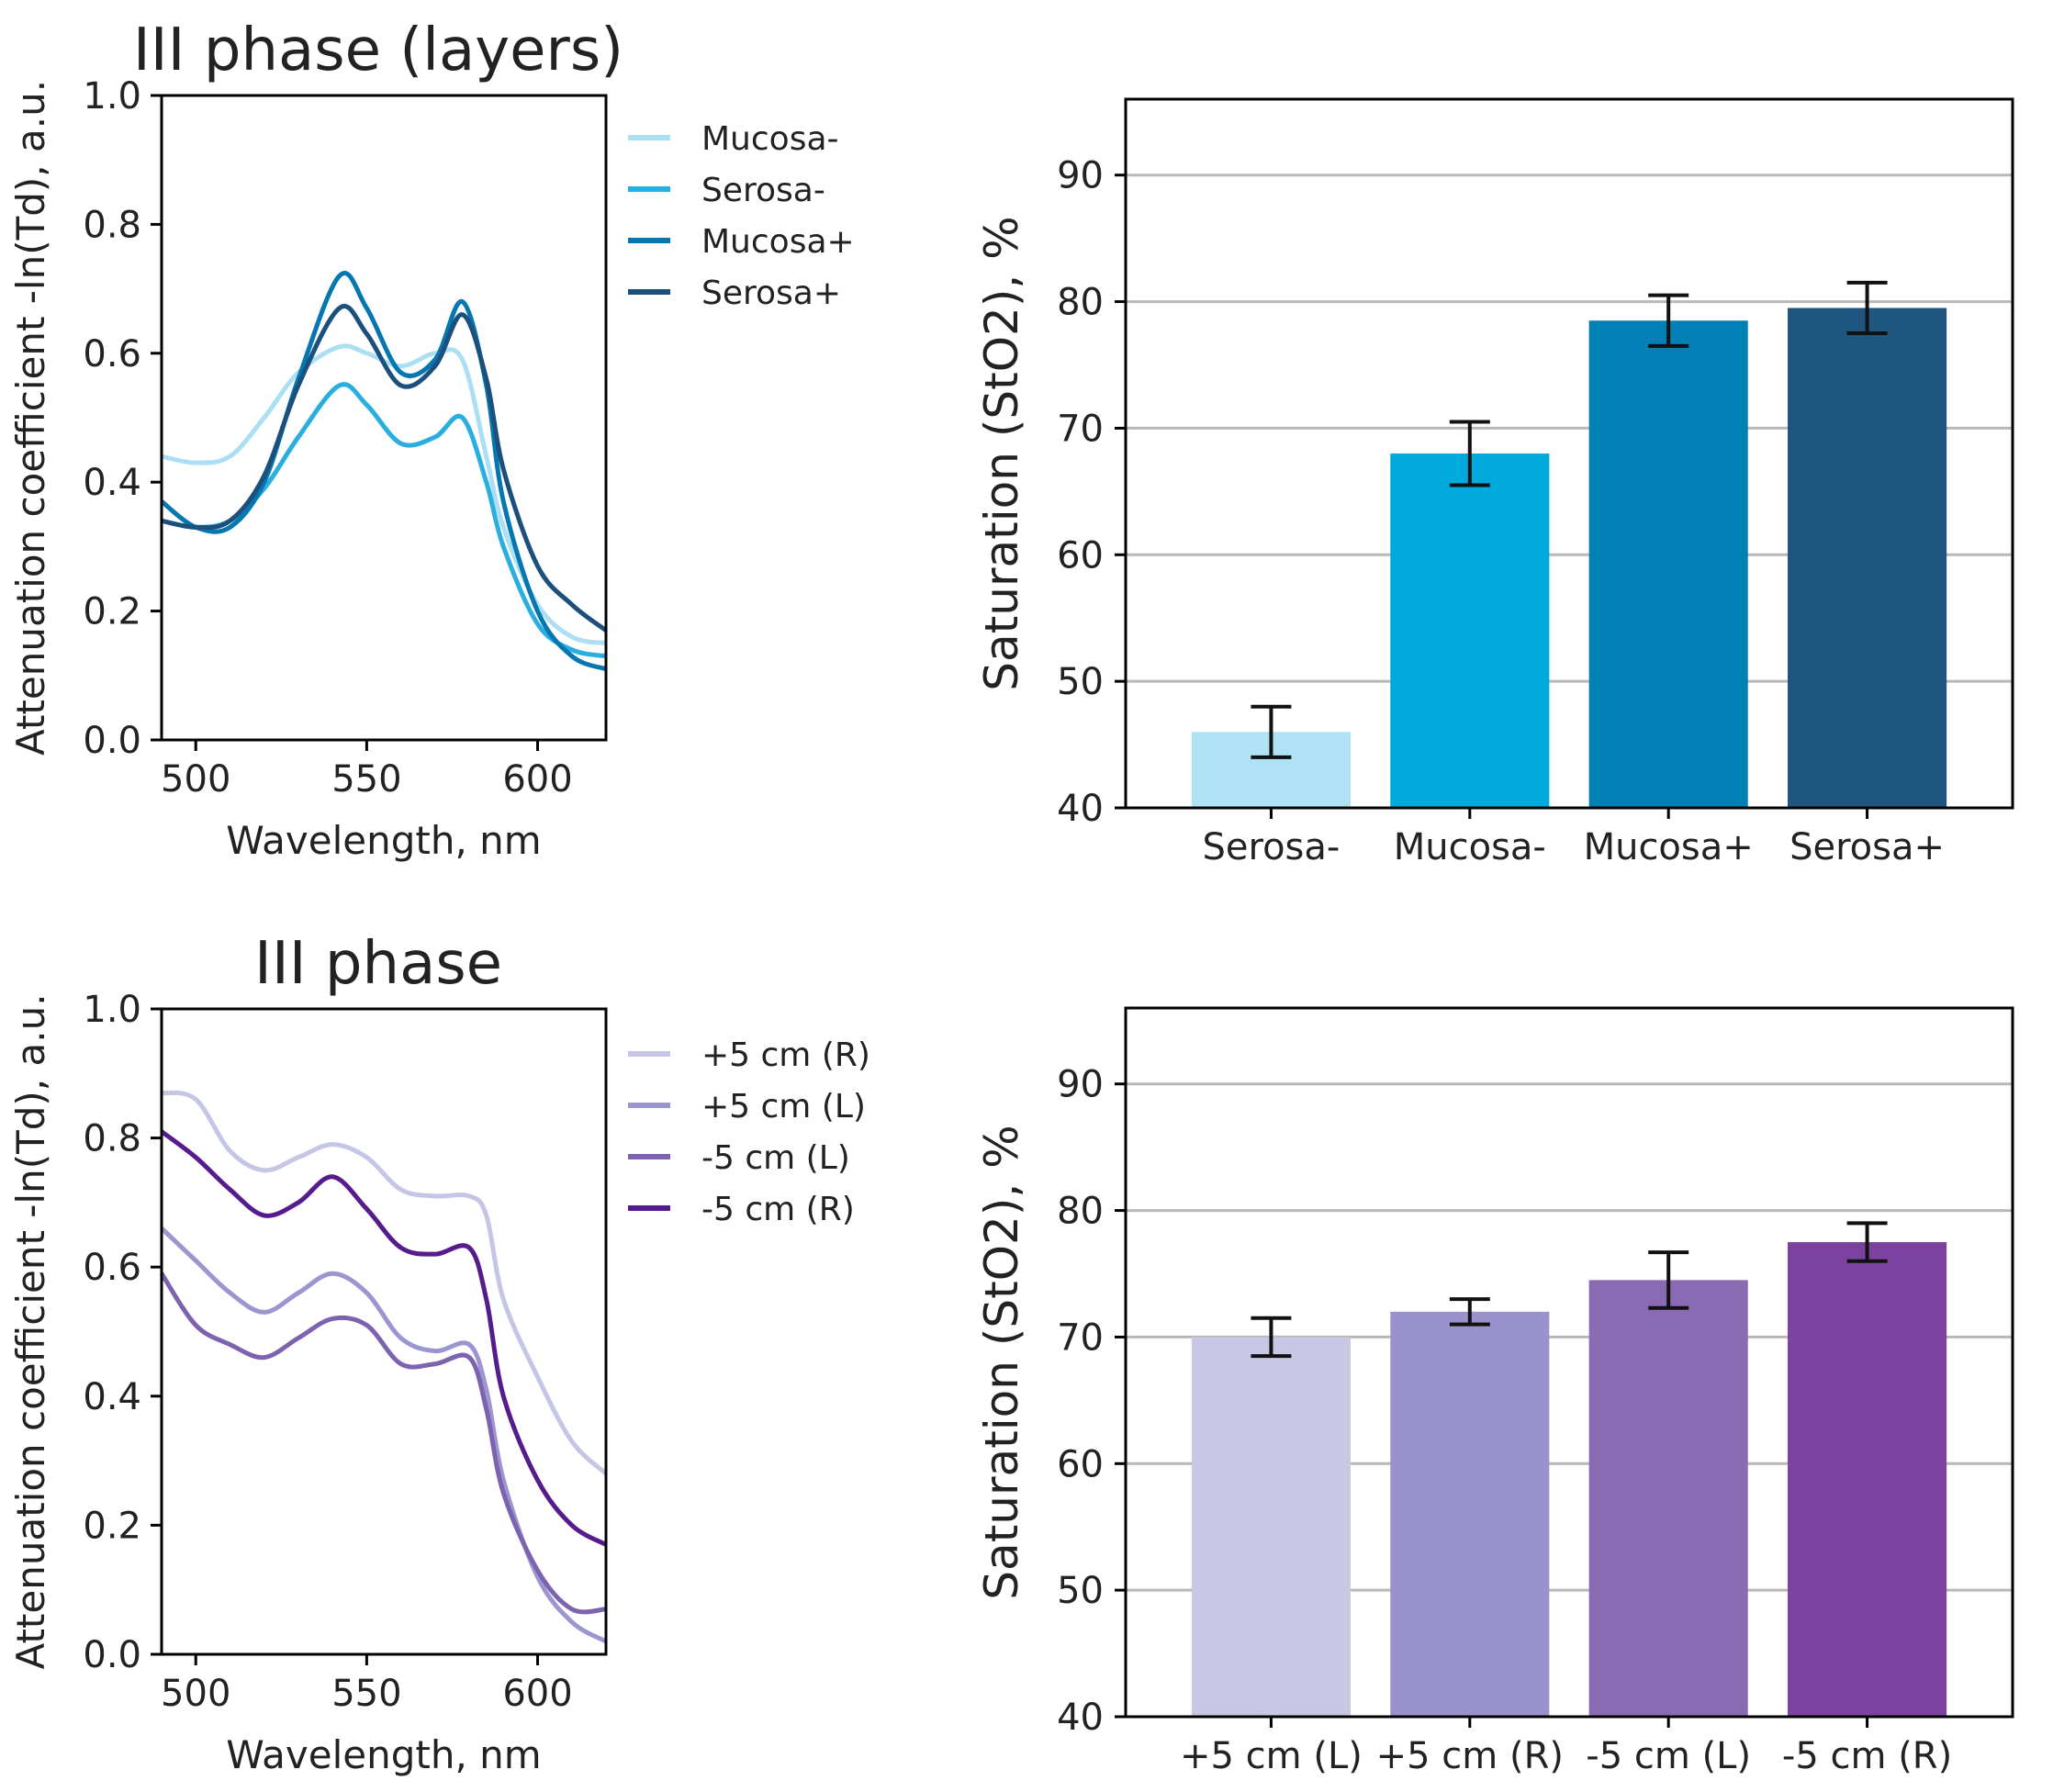 The height and width of the screenshot is (1792, 2053). Describe the element at coordinates (1002, 1362) in the screenshot. I see `bars-phase-ylabel: Saturation (StO2), %` at that location.